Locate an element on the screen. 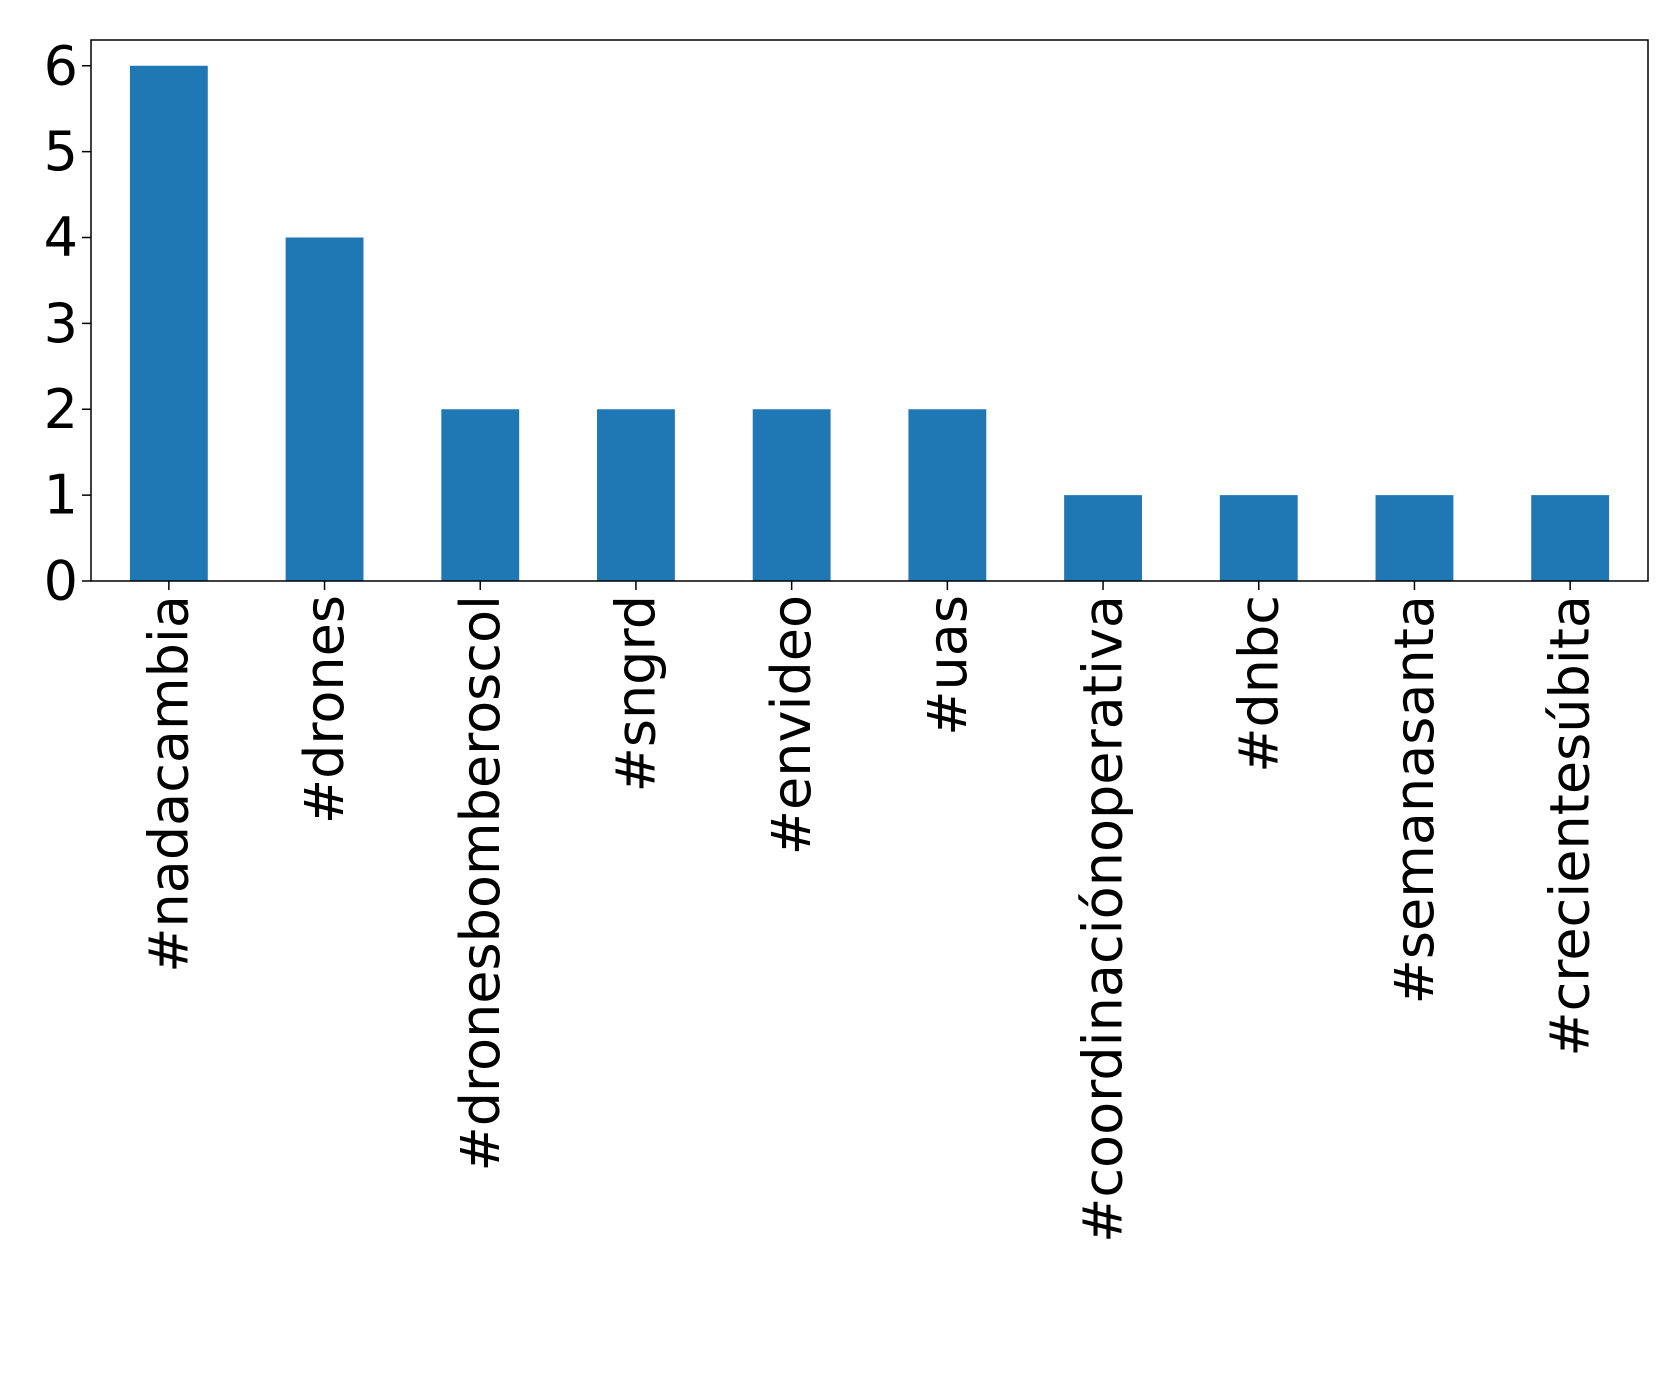  y-tick-label: 6 is located at coordinates (61, 65).